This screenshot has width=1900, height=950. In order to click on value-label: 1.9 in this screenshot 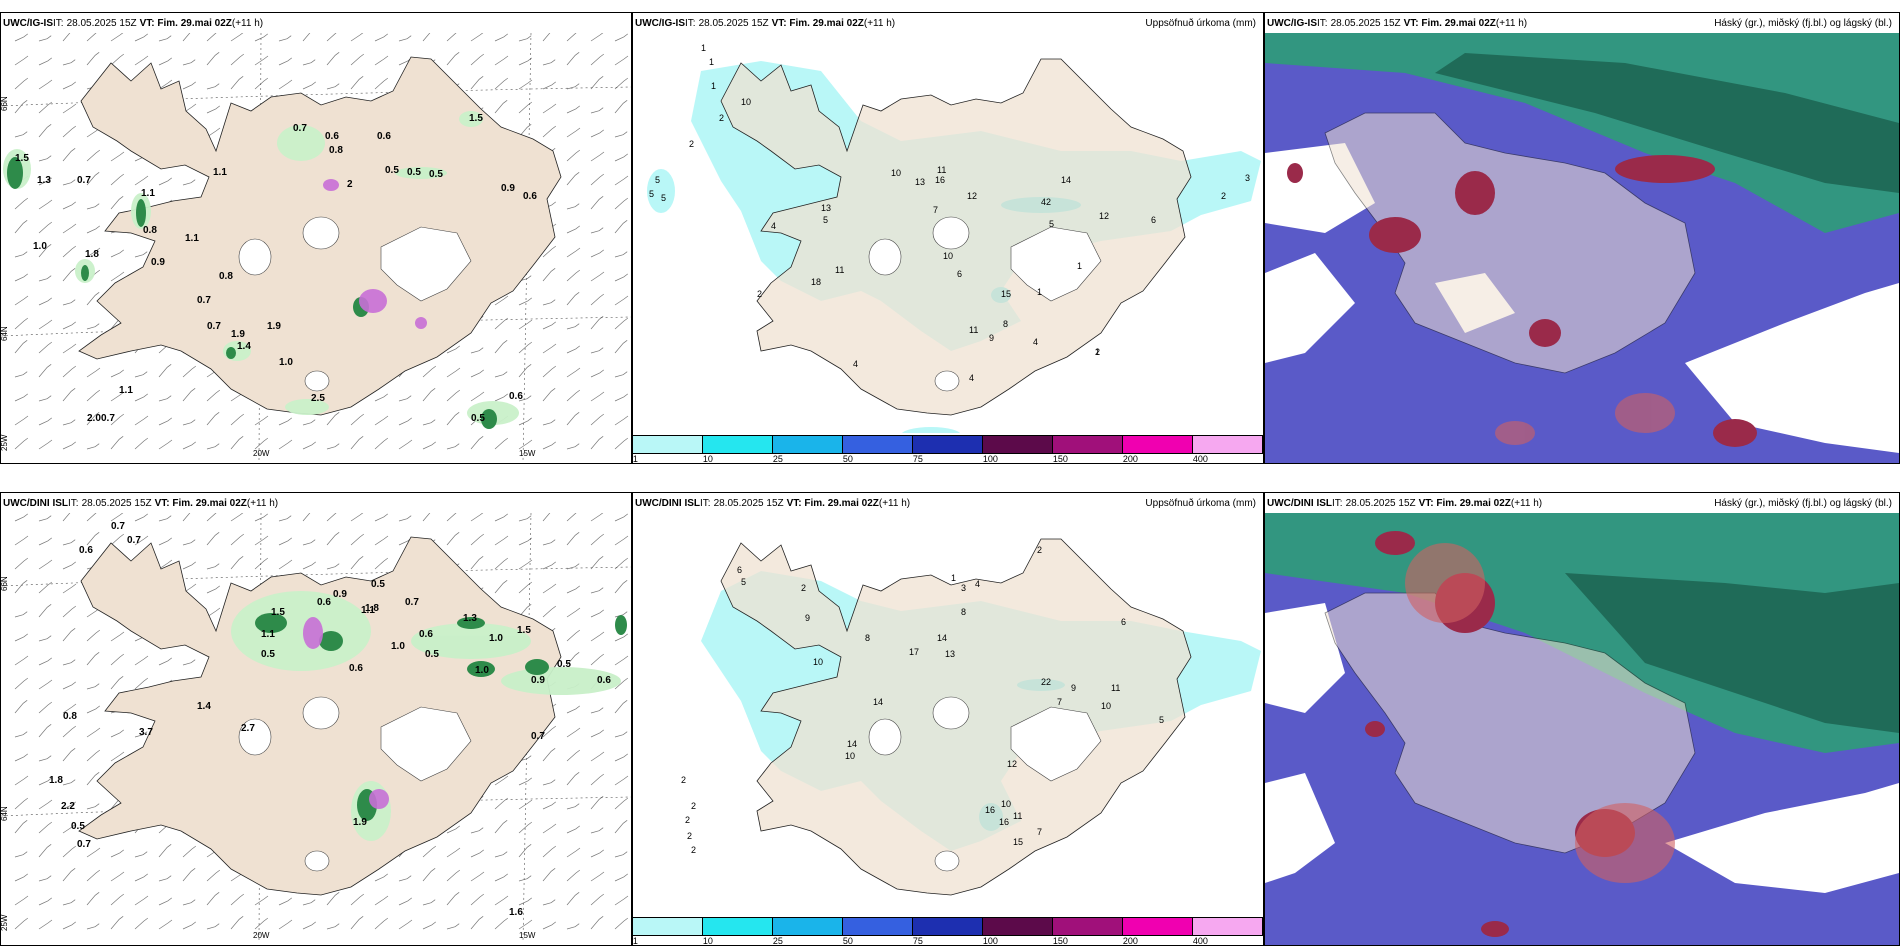, I will do `click(274, 326)`.